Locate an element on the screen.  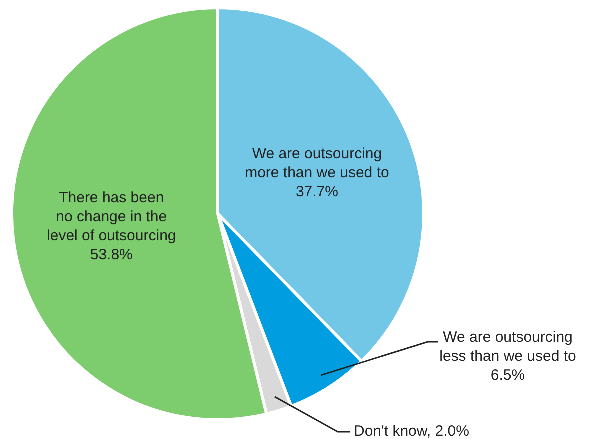
slice-label: Don't know, 2.0% is located at coordinates (412, 430).